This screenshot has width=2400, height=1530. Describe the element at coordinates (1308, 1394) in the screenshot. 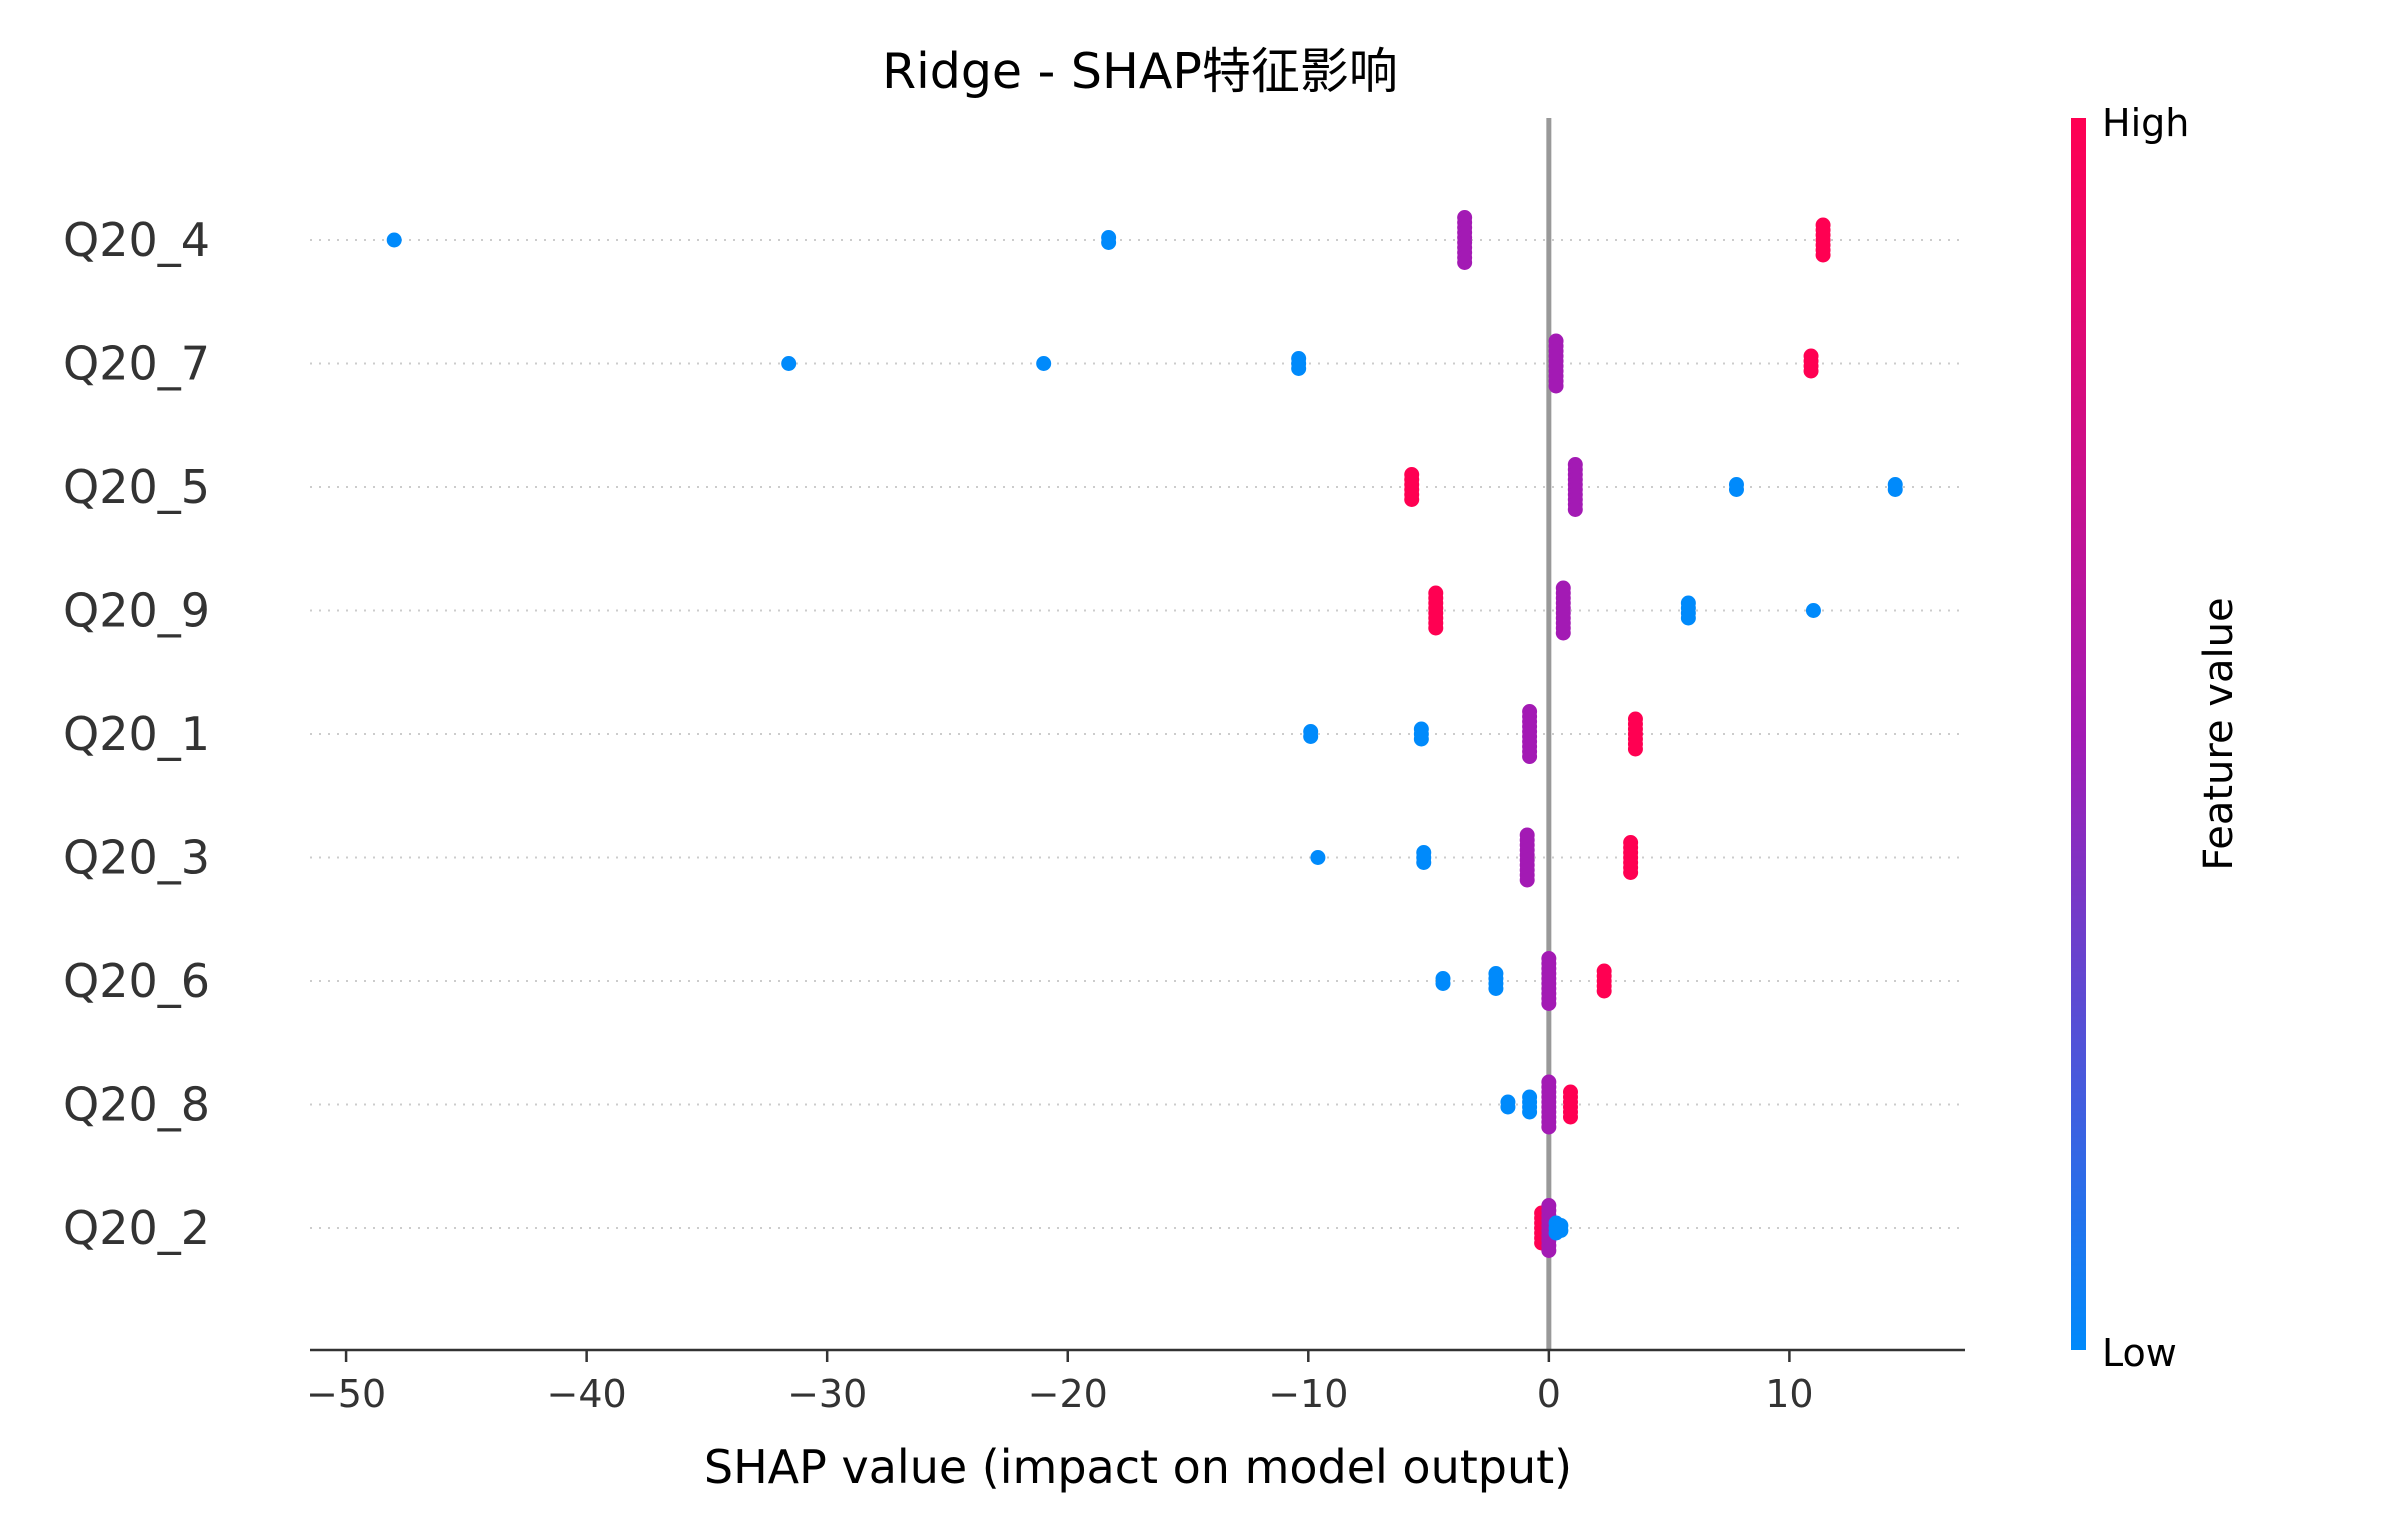

I see `x-tick-label: −10` at that location.